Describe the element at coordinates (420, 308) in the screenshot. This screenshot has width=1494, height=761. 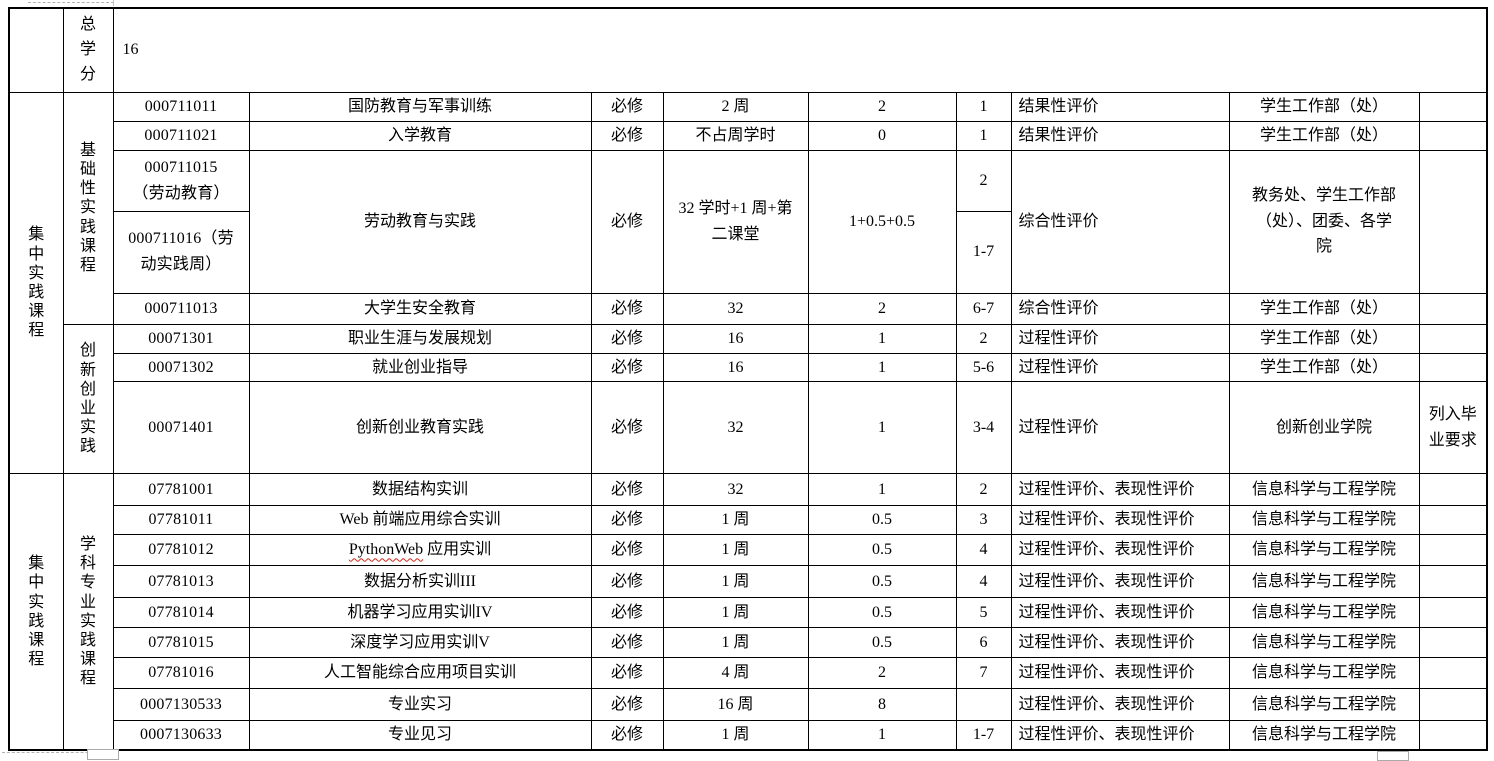
I see `course-name-cell: 大学生安全教育` at that location.